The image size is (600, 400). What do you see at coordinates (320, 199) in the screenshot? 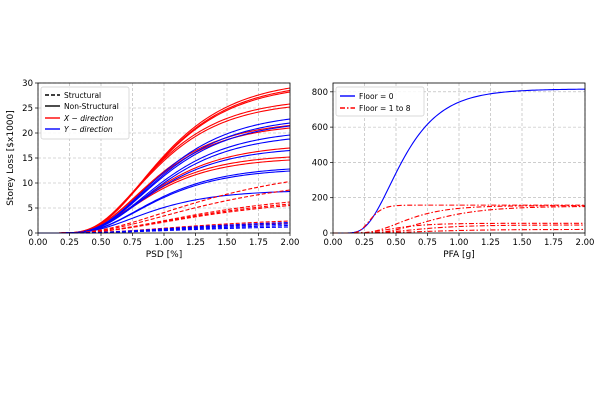
I see `y-tick-label: 200` at bounding box center [320, 199].